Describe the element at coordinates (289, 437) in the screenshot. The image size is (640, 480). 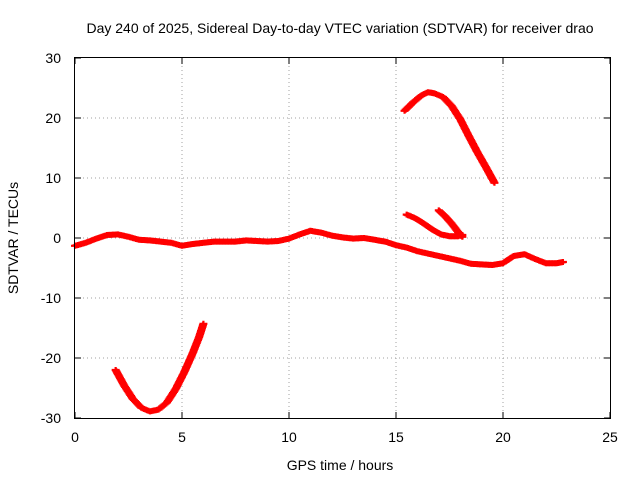
I see `x-tick-label: 10` at that location.